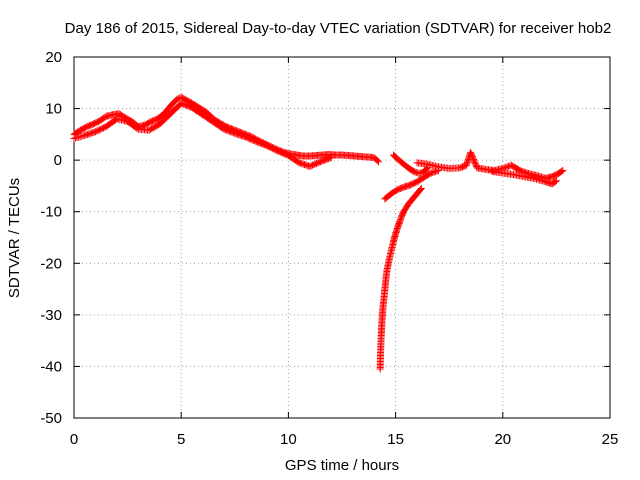 This screenshot has height=480, width=640. What do you see at coordinates (51, 315) in the screenshot?
I see `y-tick-label: -30` at bounding box center [51, 315].